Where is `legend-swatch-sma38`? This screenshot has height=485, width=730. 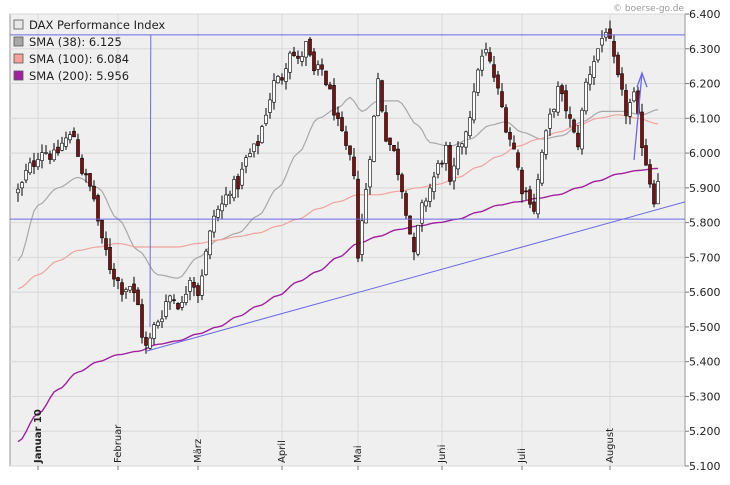
legend-swatch-sma38 is located at coordinates (18, 41).